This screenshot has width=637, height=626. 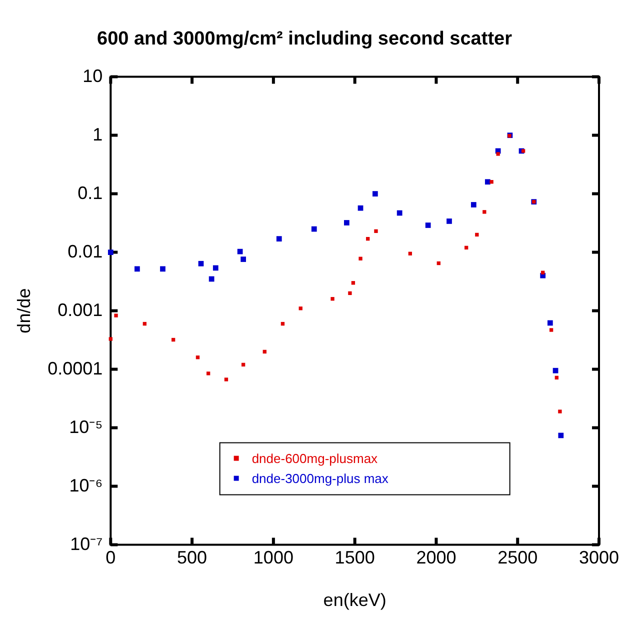 I want to click on x-tick-label: 500, so click(x=192, y=558).